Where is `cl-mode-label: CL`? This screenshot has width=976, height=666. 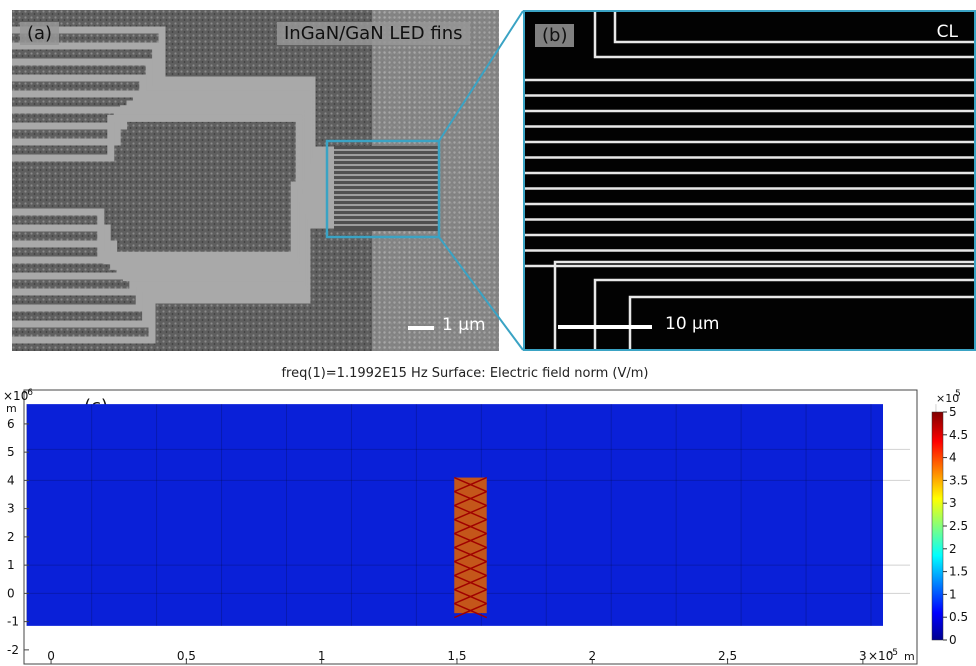 cl-mode-label: CL is located at coordinates (947, 32).